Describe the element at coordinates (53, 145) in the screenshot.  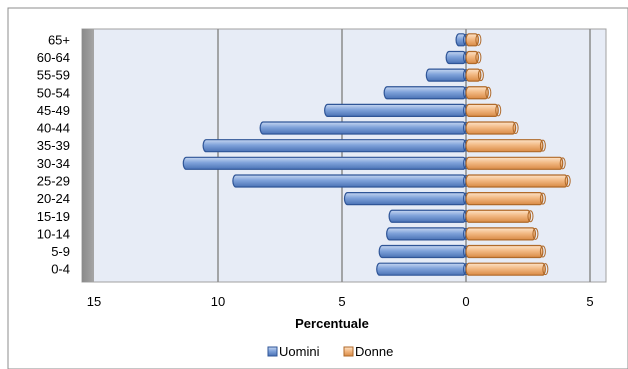
I see `y-tick-label: 35-39` at that location.